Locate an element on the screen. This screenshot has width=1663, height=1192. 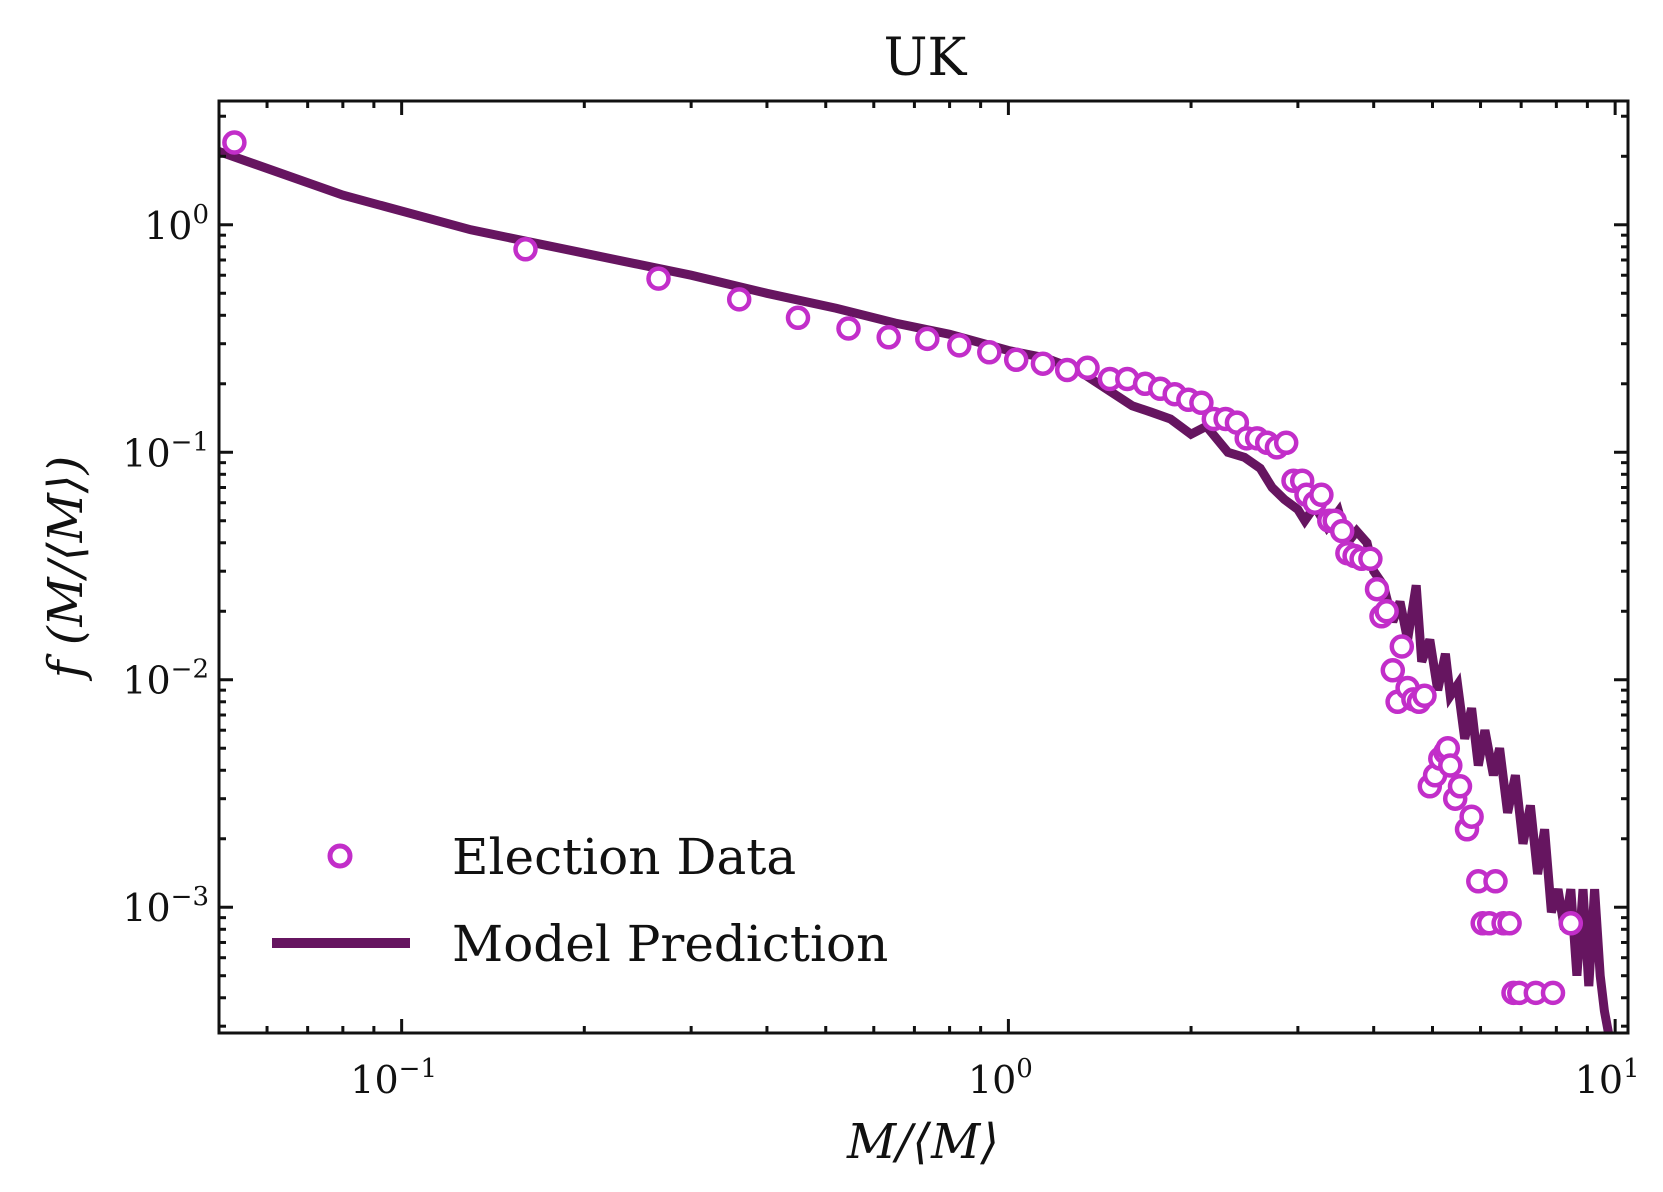
y-tick-label-3: 10⁻³ is located at coordinates (165, 906).